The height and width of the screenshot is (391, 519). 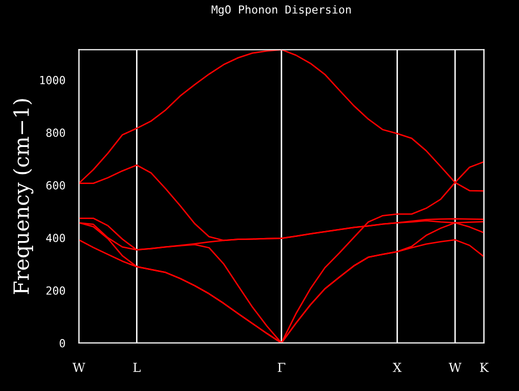 I want to click on x-tick-label: X, so click(x=397, y=367).